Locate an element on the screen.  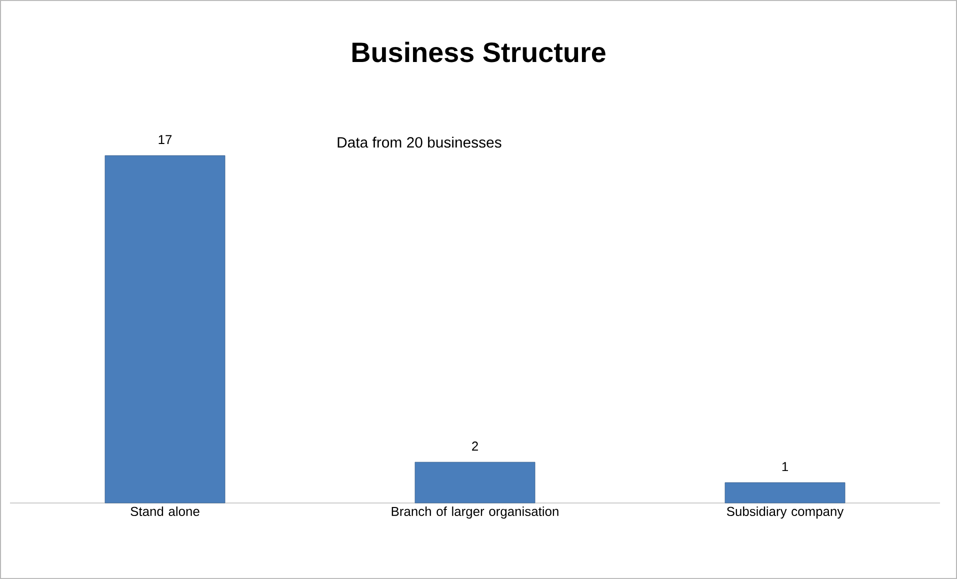
x-tick-label: Branch of larger organisation is located at coordinates (475, 512).